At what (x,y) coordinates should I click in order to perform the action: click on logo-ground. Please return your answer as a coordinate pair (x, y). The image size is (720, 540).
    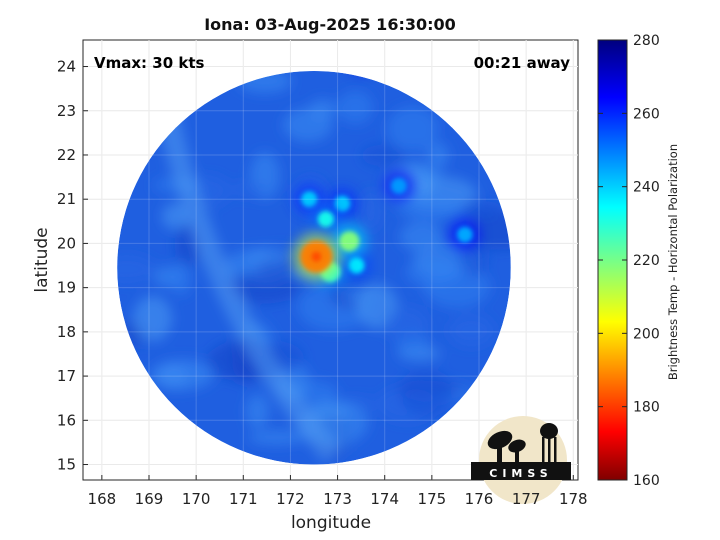
    Looking at the image, I should click on (521, 471).